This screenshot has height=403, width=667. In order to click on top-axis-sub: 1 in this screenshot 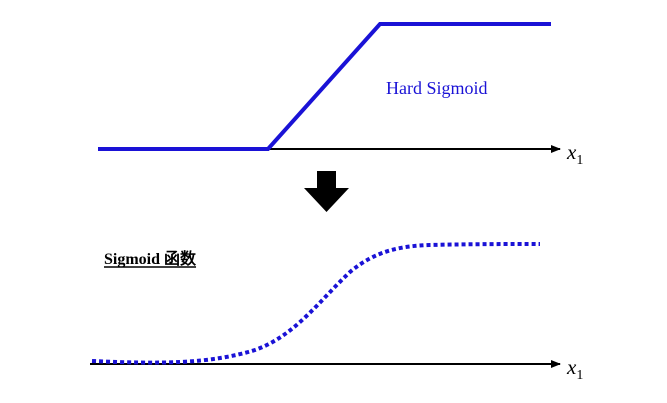, I will do `click(579, 160)`.